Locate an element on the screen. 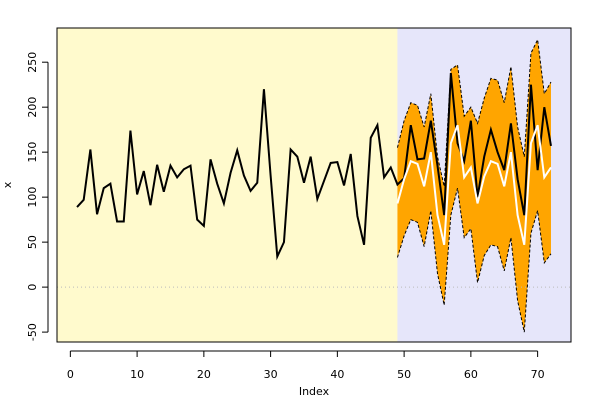 This screenshot has height=400, width=600. x-tick-label: 0 is located at coordinates (70, 374).